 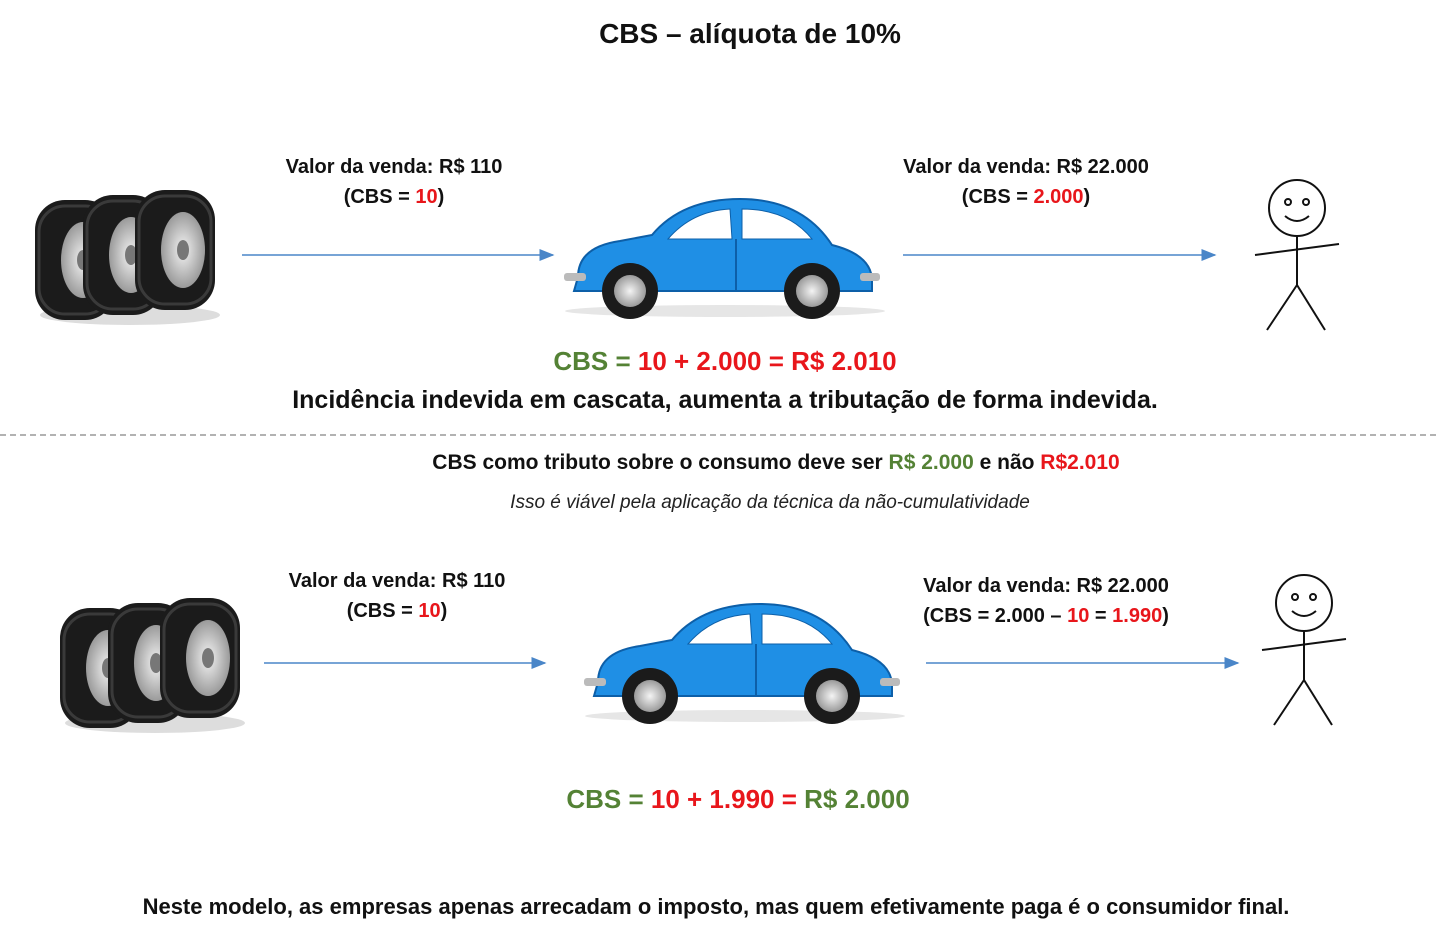 I want to click on text: e não, so click(x=1007, y=462).